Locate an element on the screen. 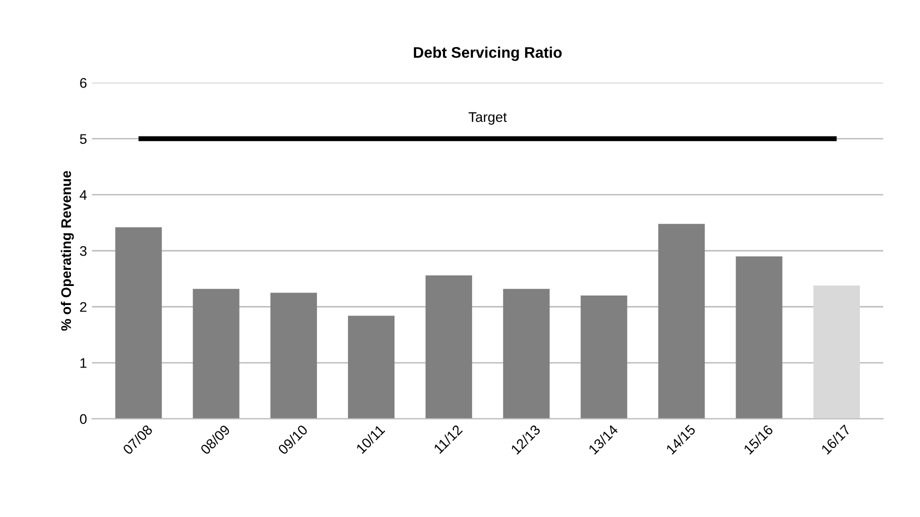  y-tick-label: 5 is located at coordinates (83, 139).